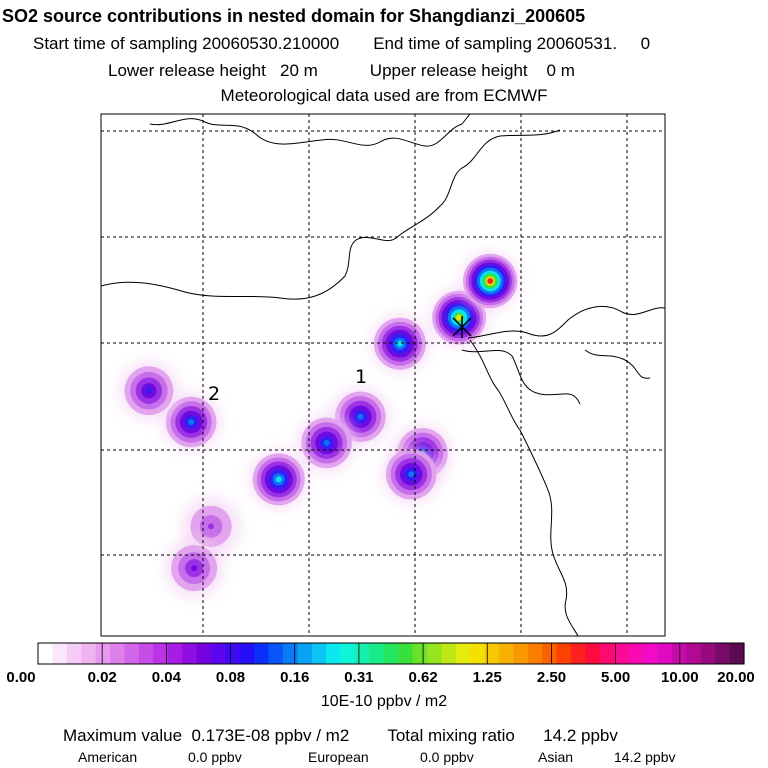  What do you see at coordinates (361, 377) in the screenshot?
I see `source-label-1: 1` at bounding box center [361, 377].